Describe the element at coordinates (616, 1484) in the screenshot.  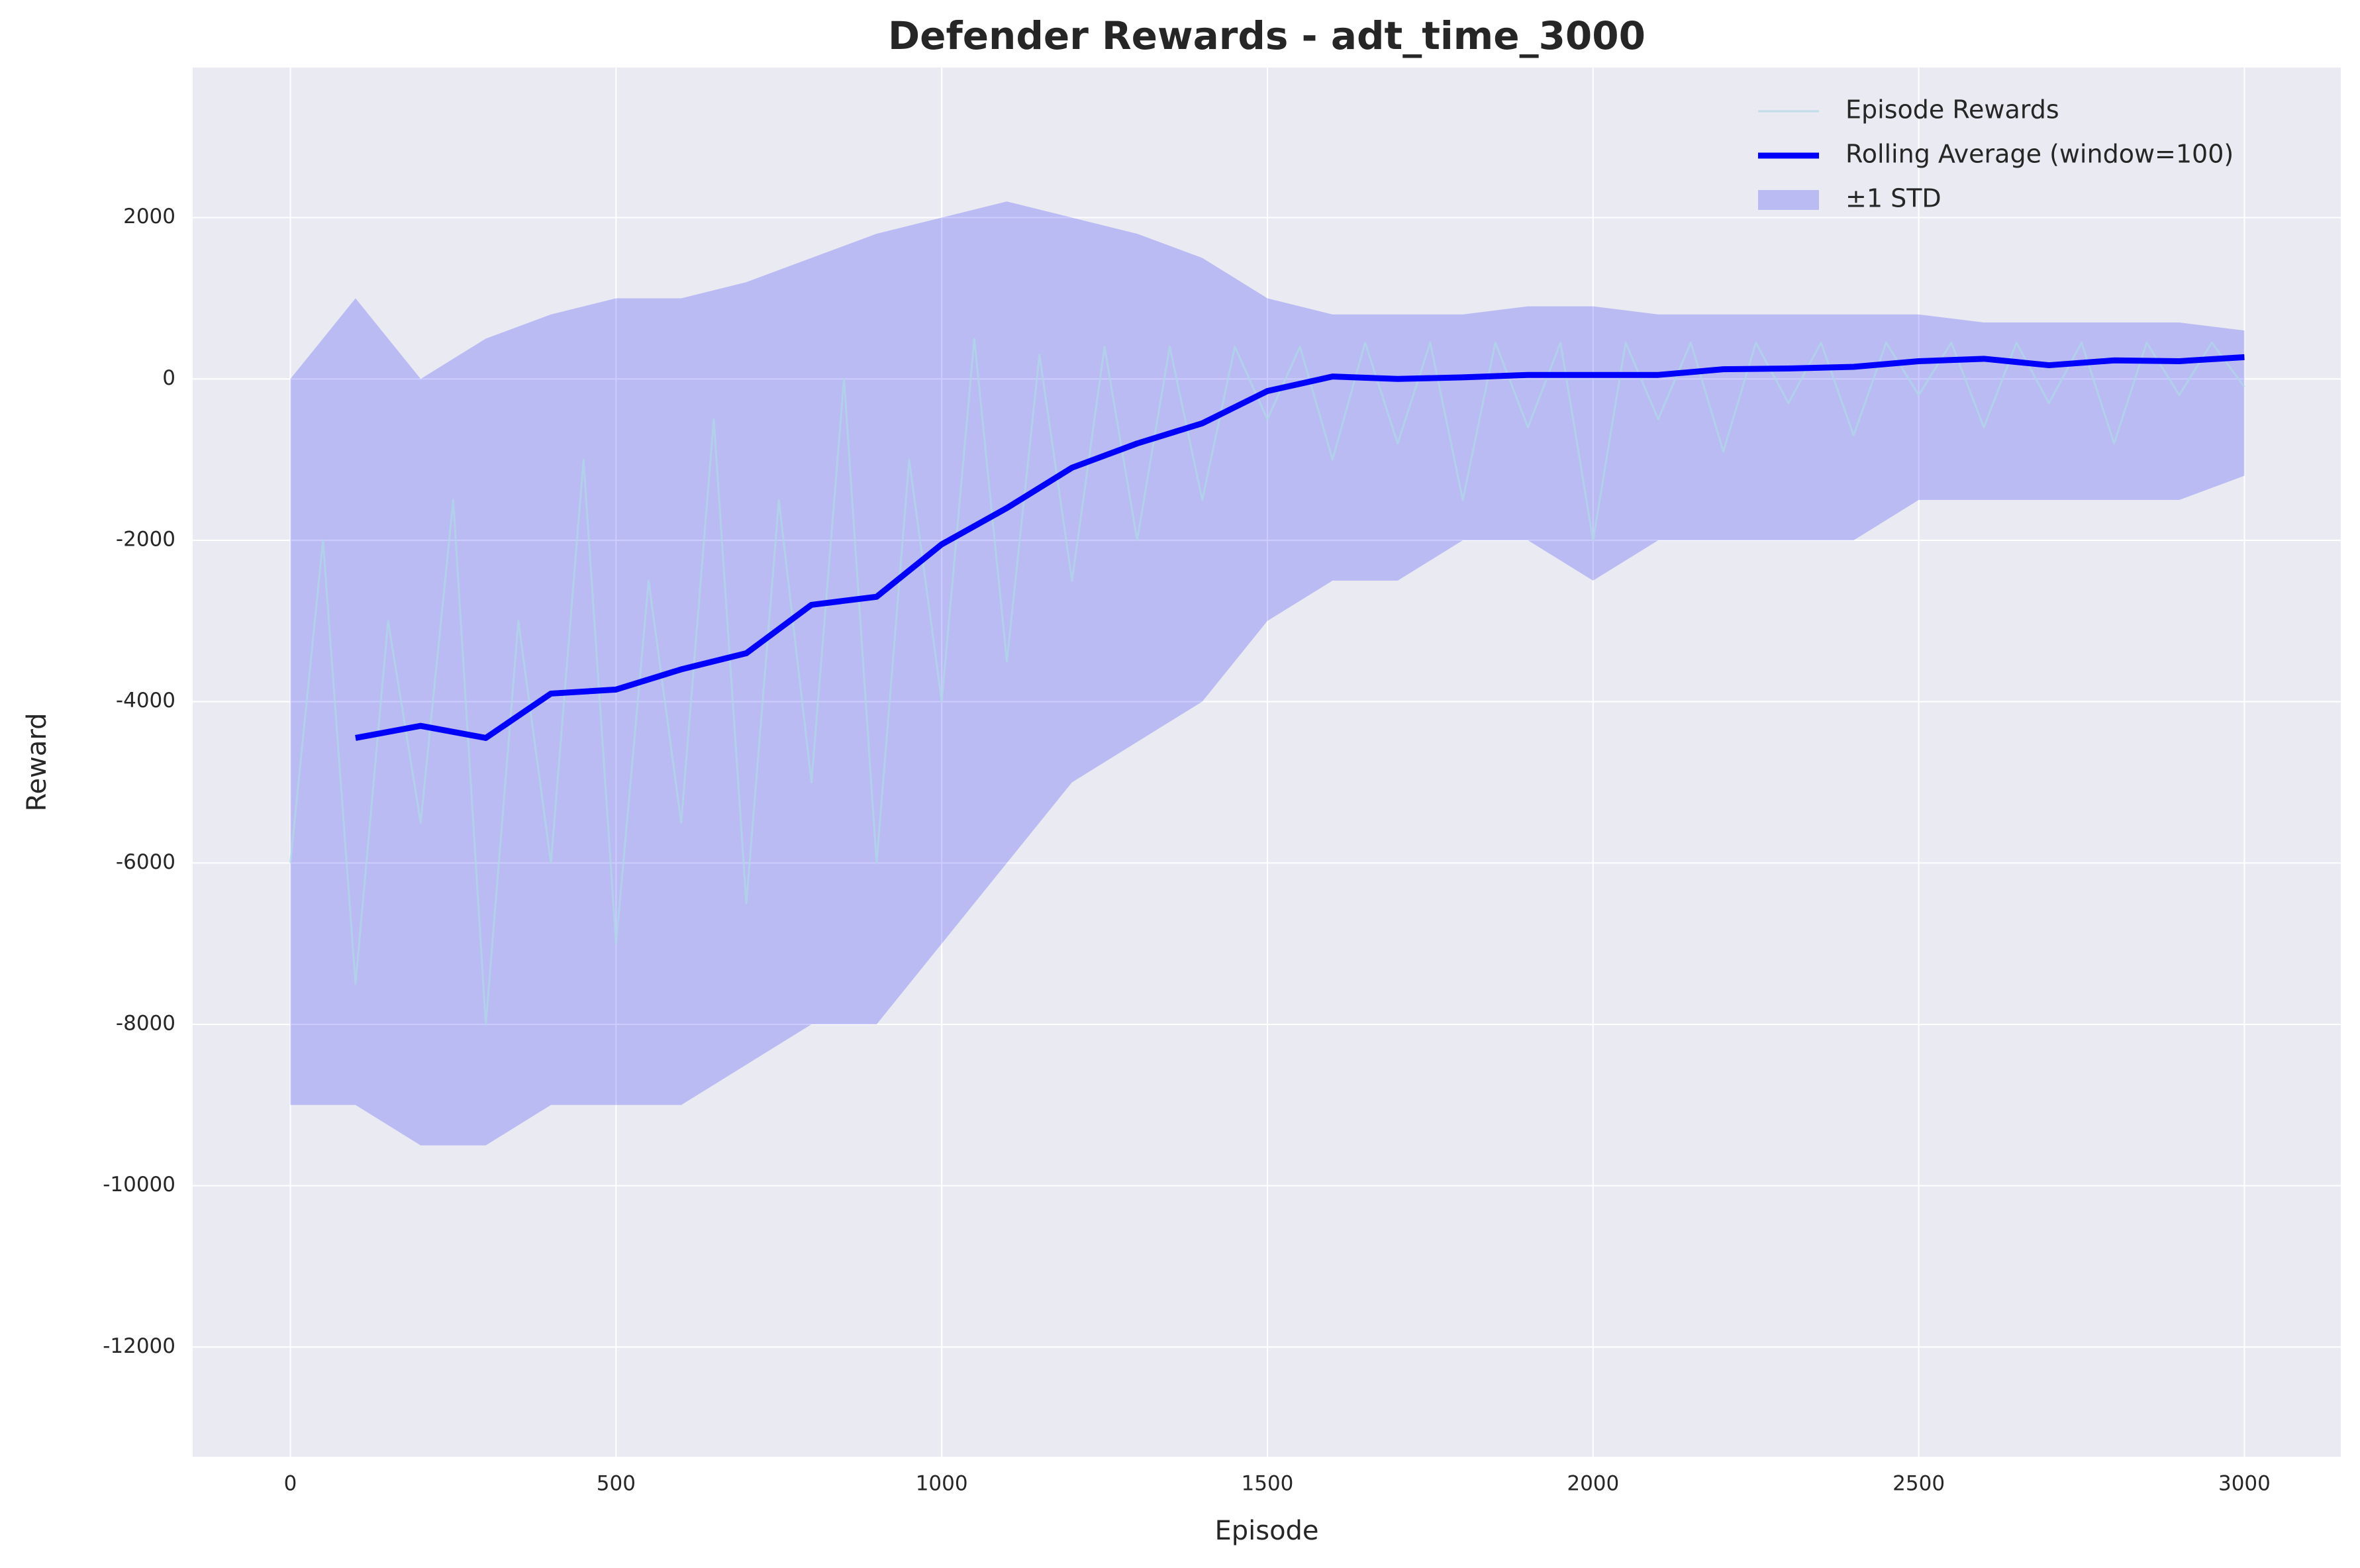
I see `x-tick-label: 500` at that location.